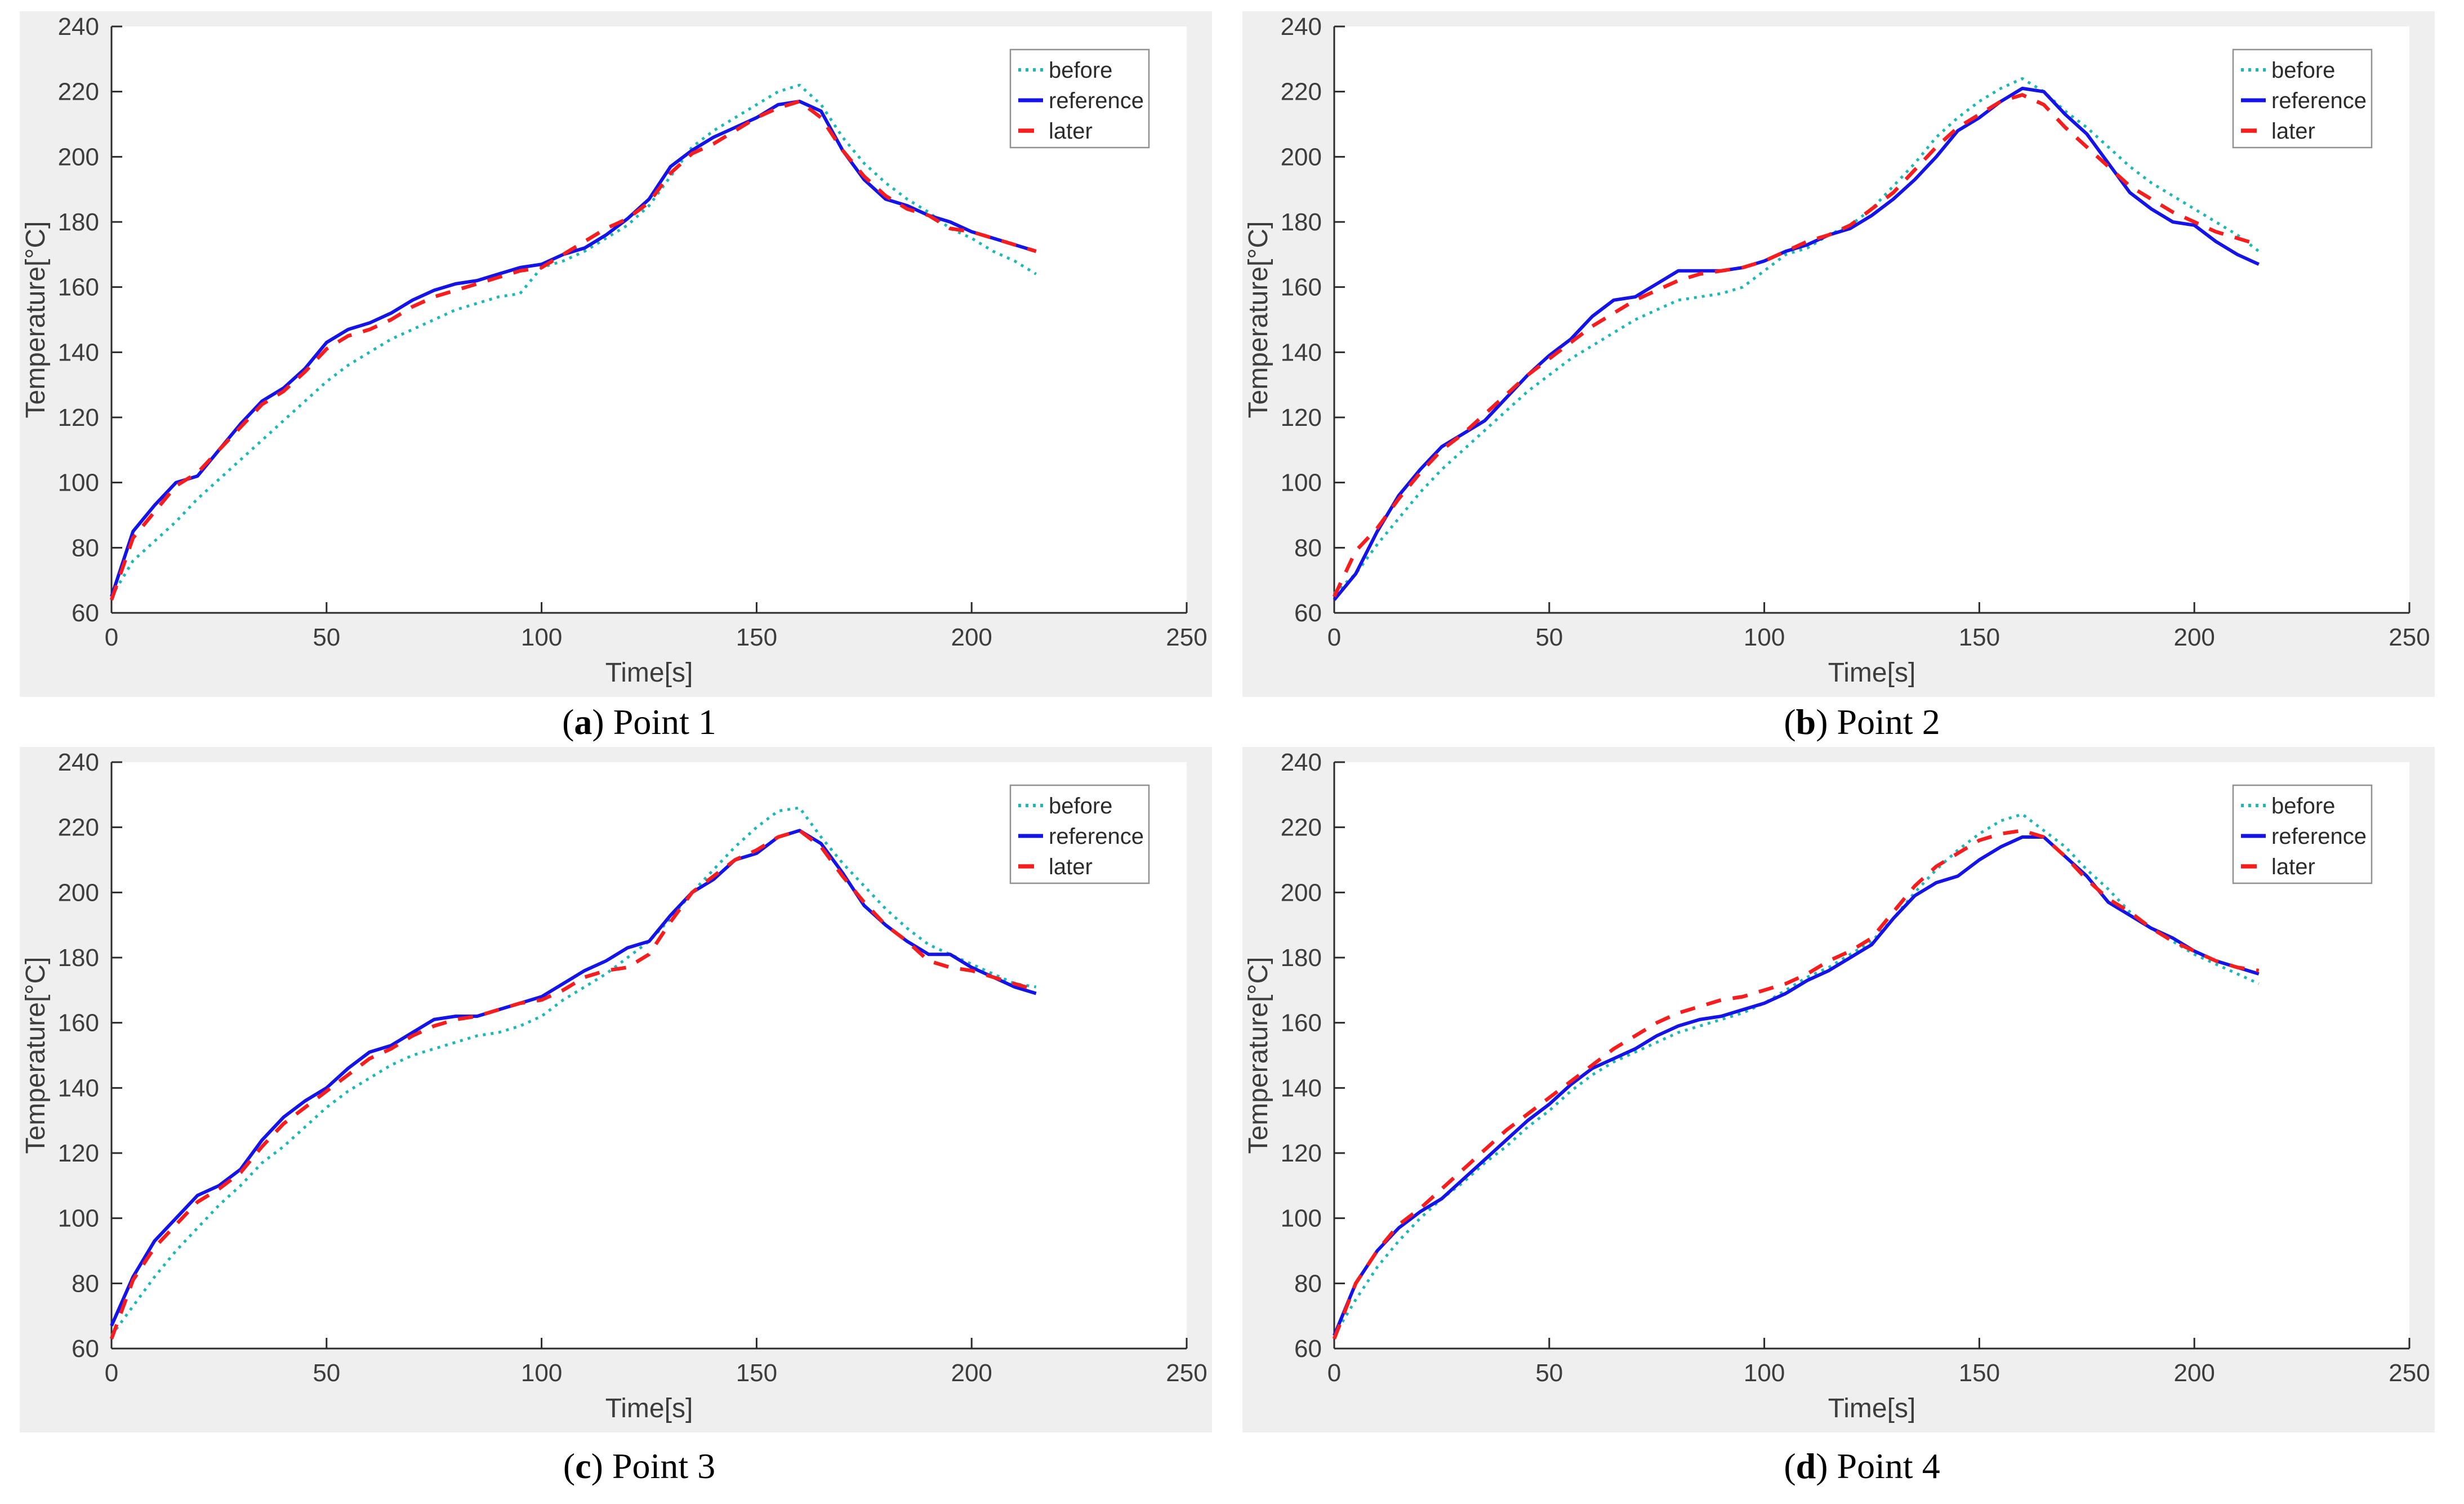  I want to click on caption-point-3: (c) Point 3, so click(639, 1466).